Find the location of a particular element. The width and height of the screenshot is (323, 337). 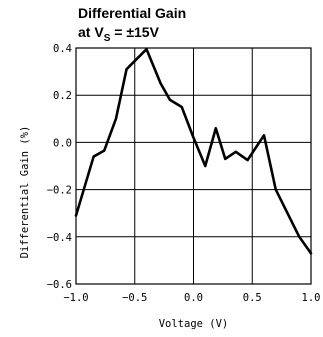

x-tick-label-3: 0.5 is located at coordinates (252, 298).